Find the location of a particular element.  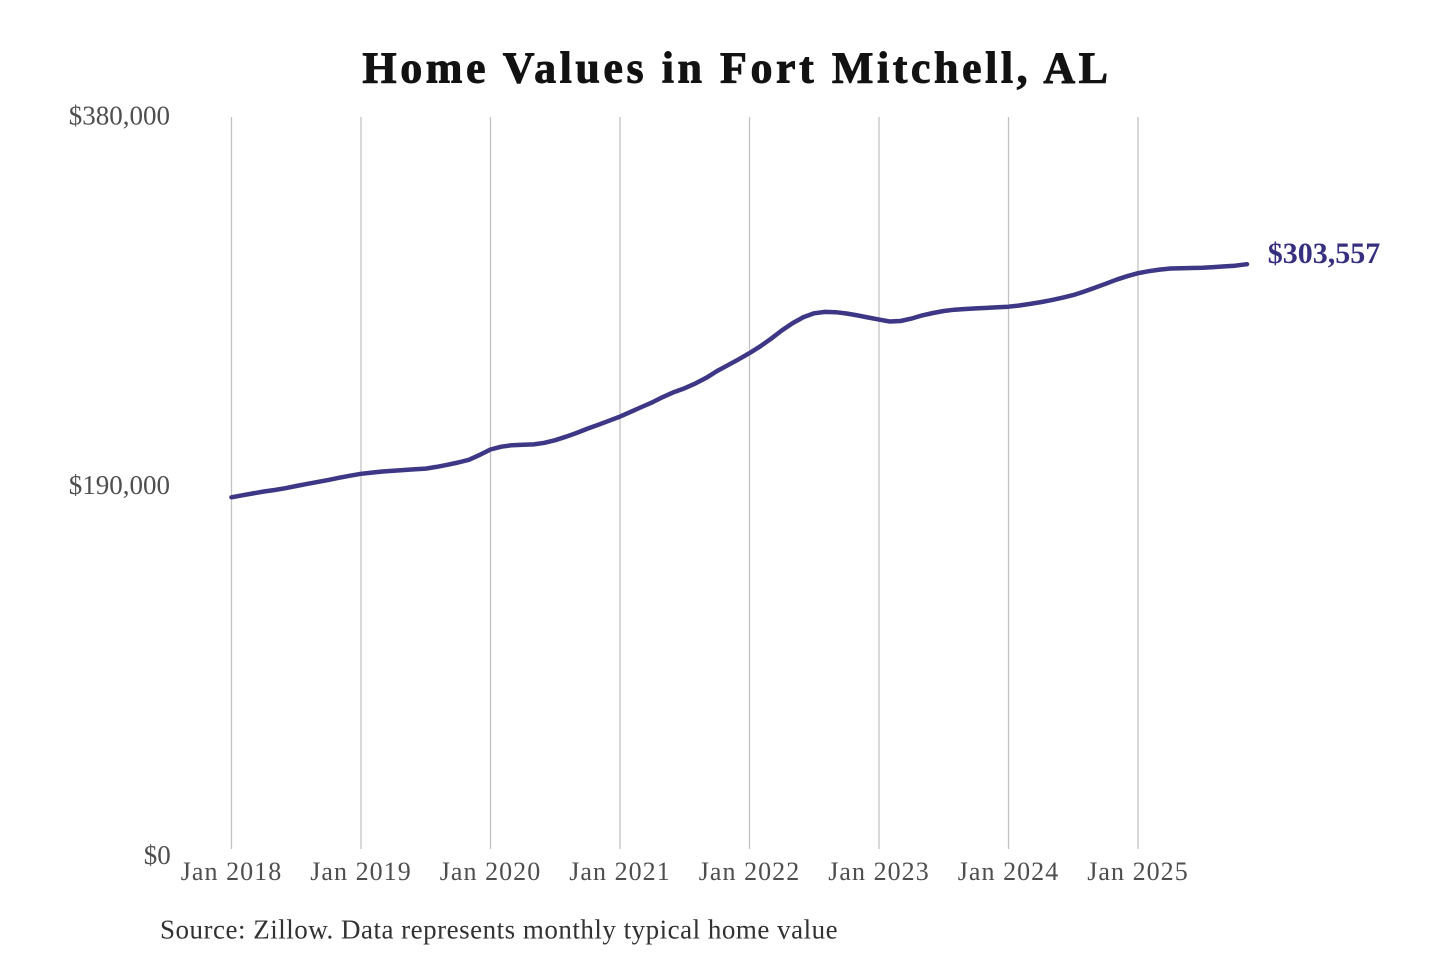

svg-text: Jan 2025 is located at coordinates (1138, 871).